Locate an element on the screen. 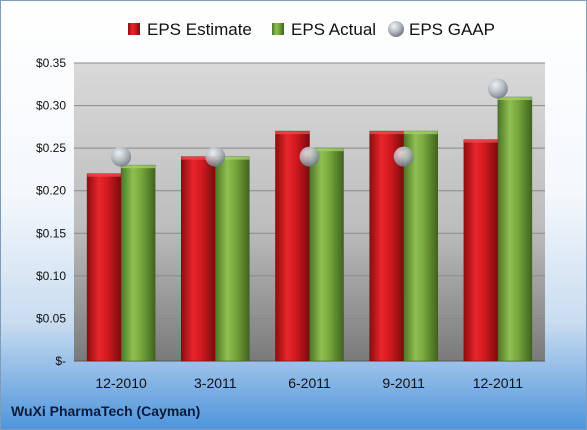 The height and width of the screenshot is (430, 587). gaap-markers is located at coordinates (309, 122).